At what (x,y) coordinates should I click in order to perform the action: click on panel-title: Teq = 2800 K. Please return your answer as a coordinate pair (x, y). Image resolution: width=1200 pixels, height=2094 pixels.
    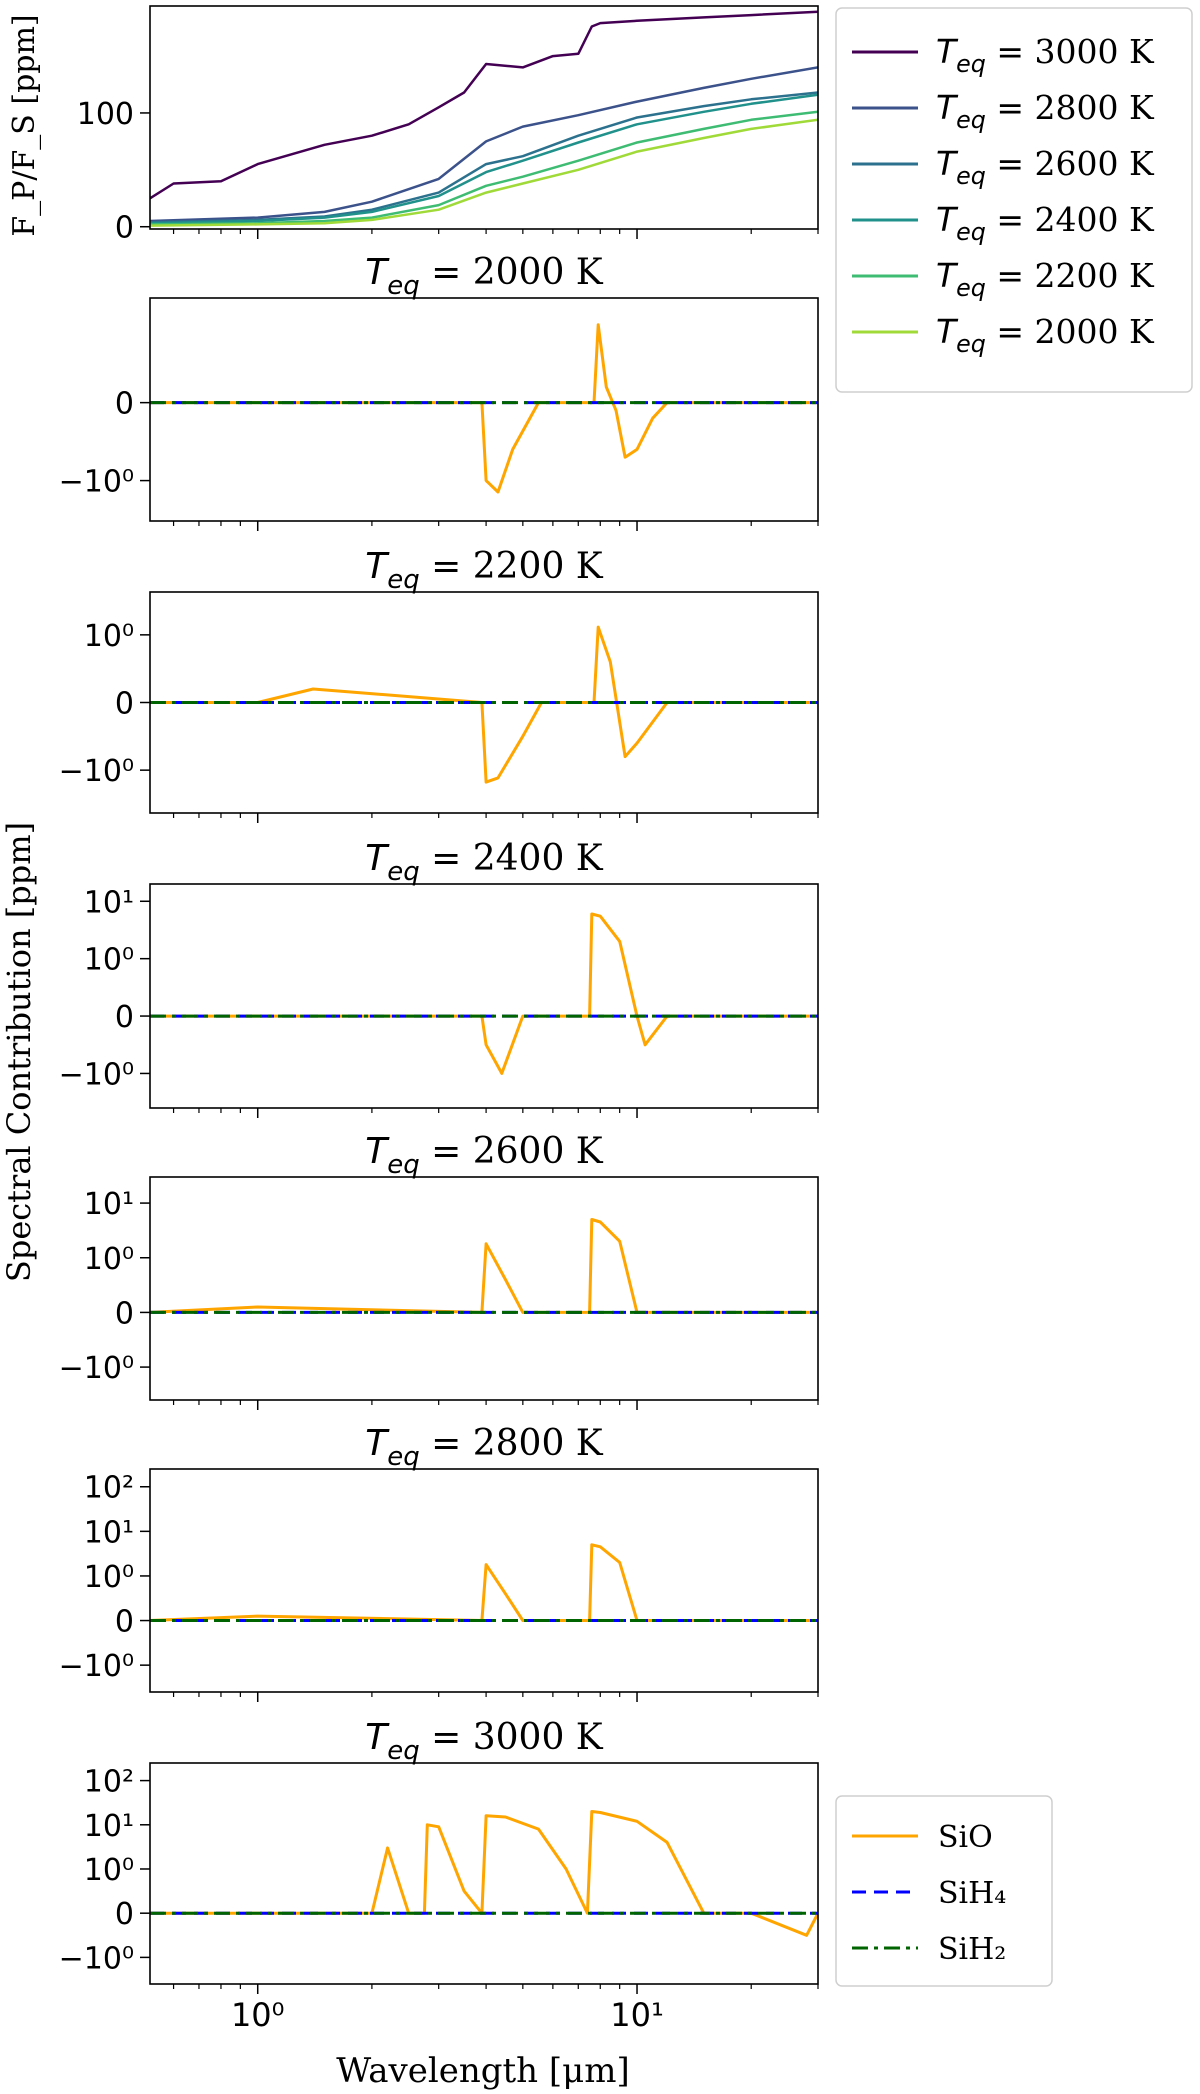
    Looking at the image, I should click on (484, 1447).